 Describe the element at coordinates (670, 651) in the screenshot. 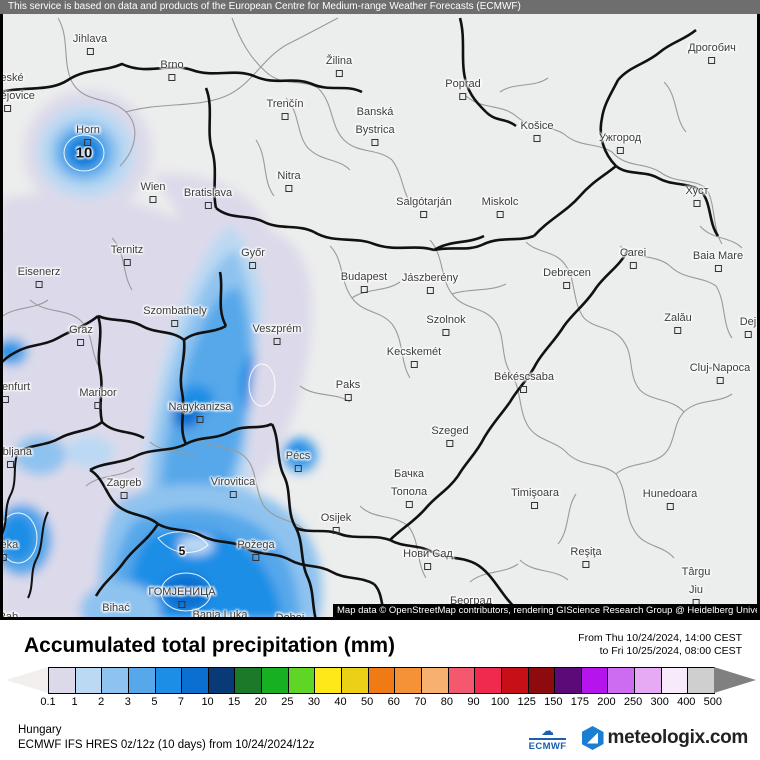

I see `valid-to: to Fri 10/25/2024, 08:00 CEST` at that location.